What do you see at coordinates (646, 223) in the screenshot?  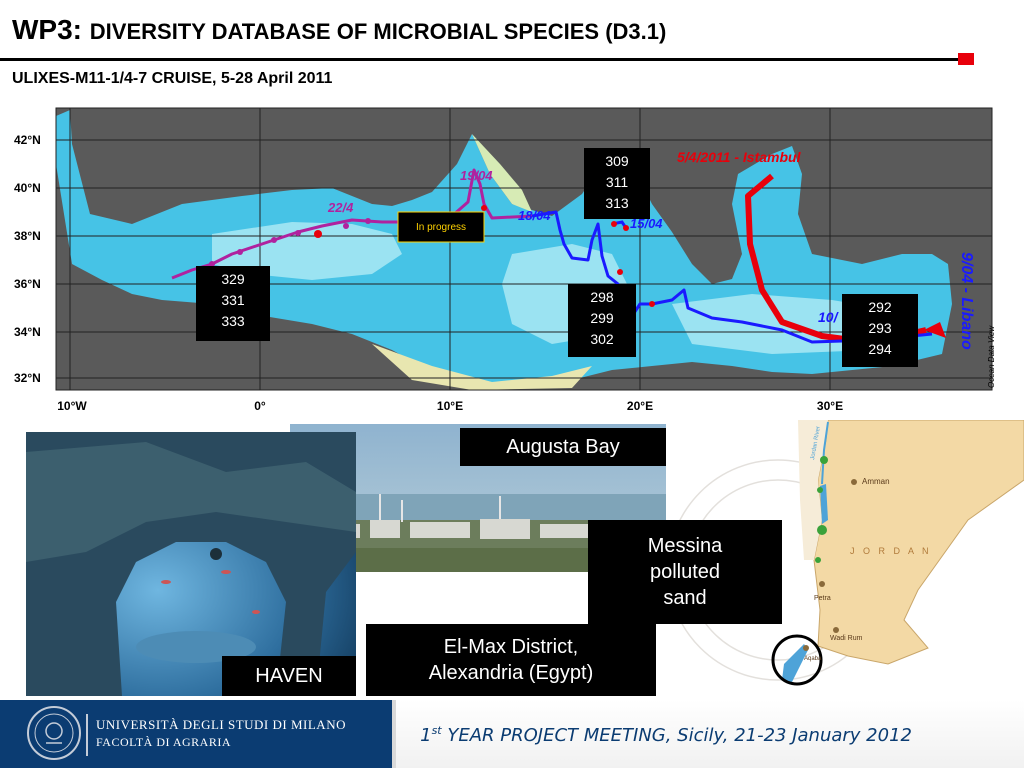 I see `label-15-04: 15/04` at bounding box center [646, 223].